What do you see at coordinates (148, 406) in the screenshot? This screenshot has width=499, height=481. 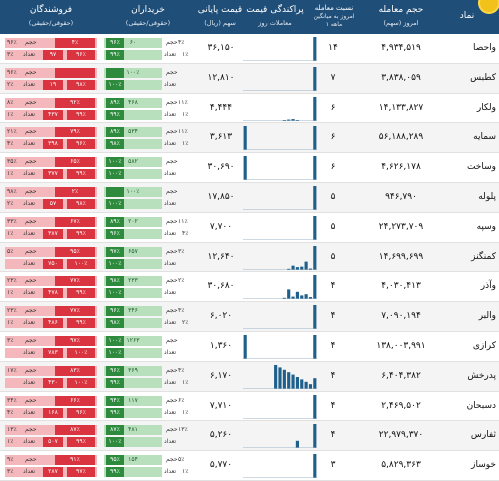 I see `buyers-breakdown: ۱۱۷ ۹۴٪ حجم ۶٪ ۹۹٪ تعداد ۱٪` at bounding box center [148, 406].